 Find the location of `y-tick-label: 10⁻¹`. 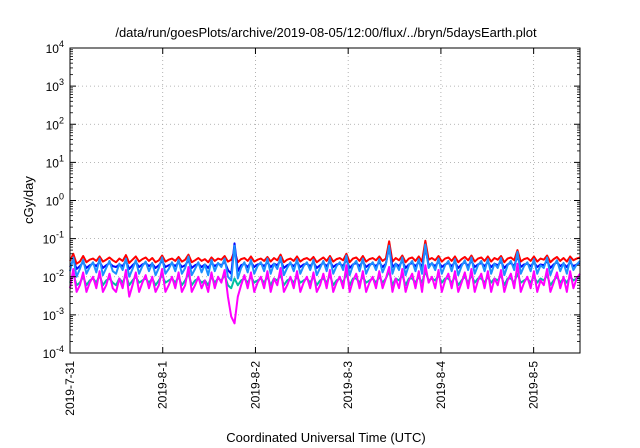

y-tick-label: 10⁻¹ is located at coordinates (53, 238).